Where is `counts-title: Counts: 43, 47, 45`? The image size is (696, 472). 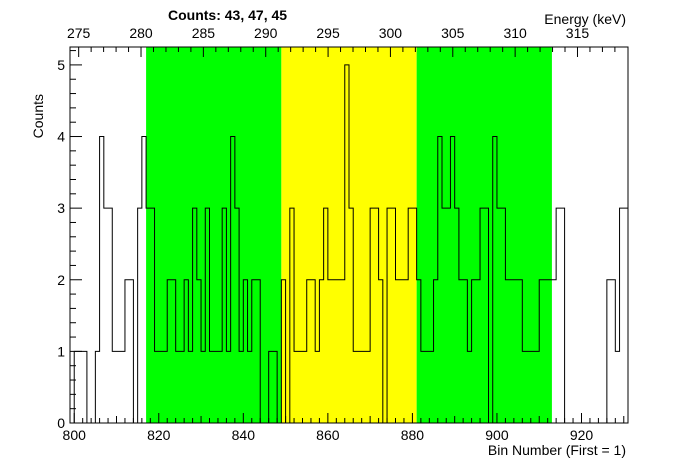
counts-title: Counts: 43, 47, 45 is located at coordinates (227, 15).